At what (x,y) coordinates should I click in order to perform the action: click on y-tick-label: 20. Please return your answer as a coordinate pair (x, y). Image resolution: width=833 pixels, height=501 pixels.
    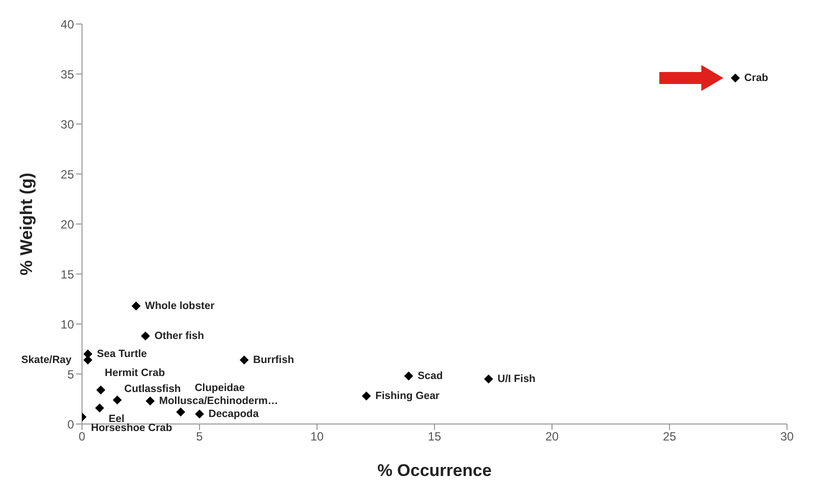
    Looking at the image, I should click on (67, 224).